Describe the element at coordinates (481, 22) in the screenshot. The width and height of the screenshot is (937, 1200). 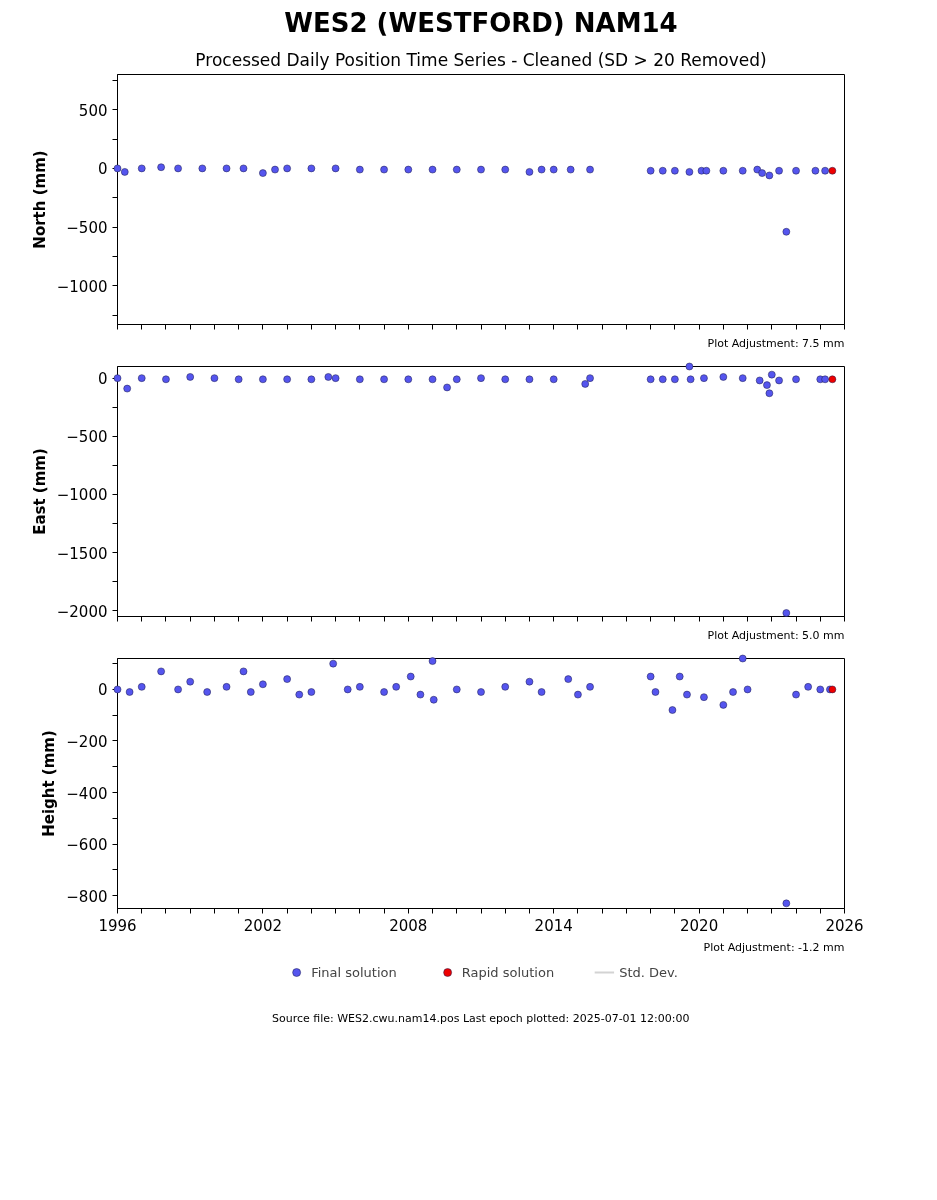
I see `chart-title: WES2 (WESTFORD) NAM14` at that location.